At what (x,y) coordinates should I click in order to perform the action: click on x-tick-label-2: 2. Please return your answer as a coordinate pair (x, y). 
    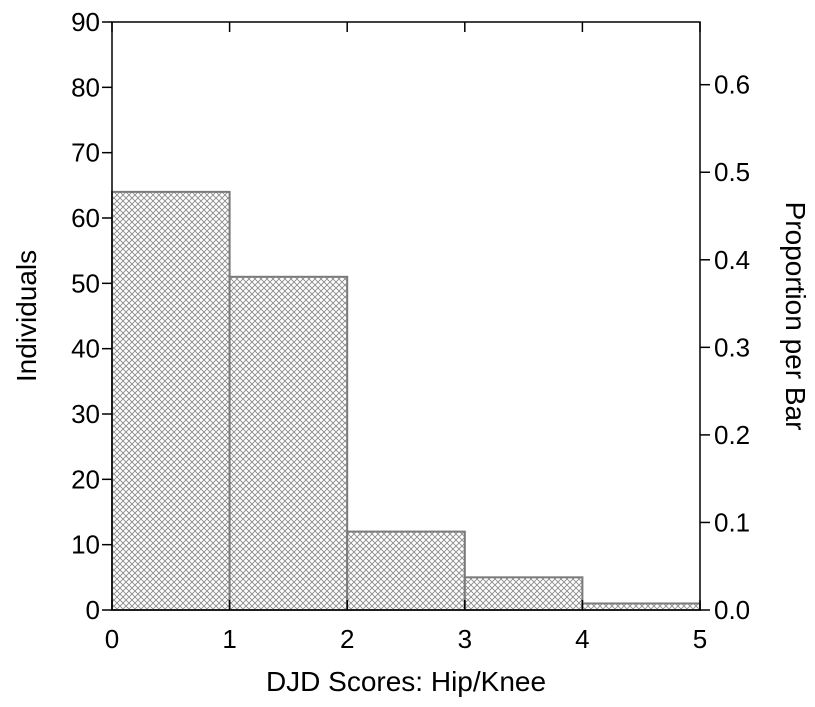
    Looking at the image, I should click on (347, 639).